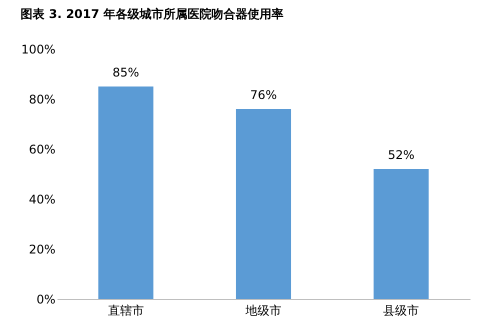  I want to click on x-tick-label: 直辖市, so click(126, 311).